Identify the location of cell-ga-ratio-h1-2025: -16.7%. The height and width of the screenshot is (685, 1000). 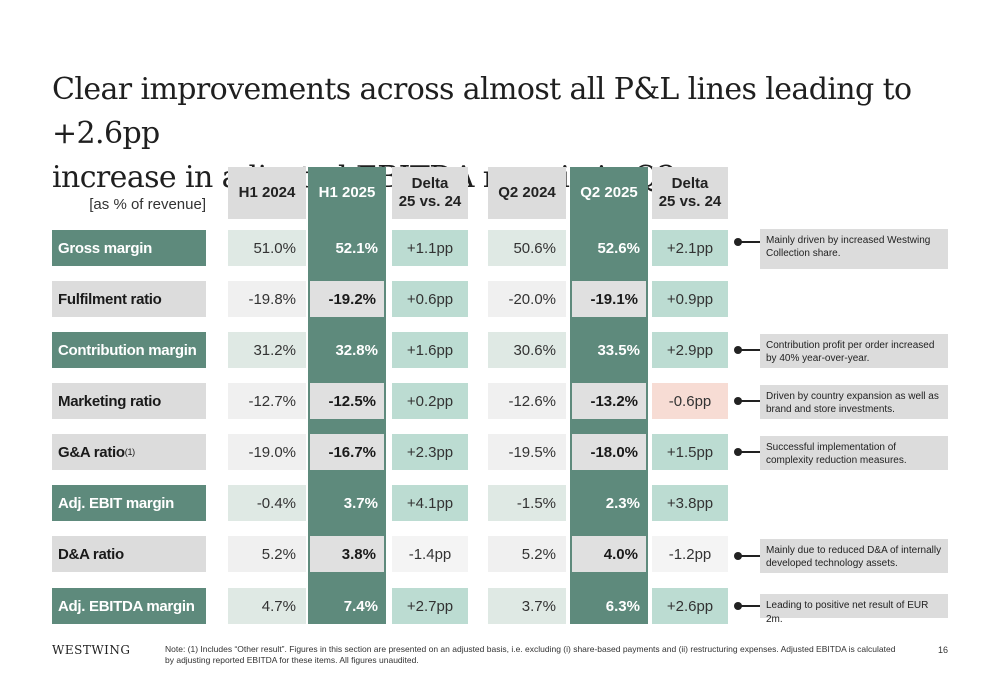
(347, 452).